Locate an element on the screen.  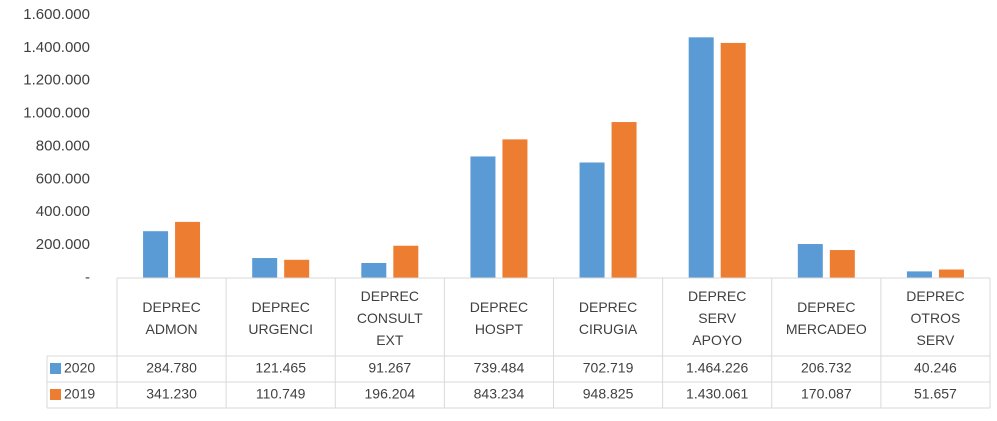
y-tick-label: 1.200.000 is located at coordinates (56, 80).